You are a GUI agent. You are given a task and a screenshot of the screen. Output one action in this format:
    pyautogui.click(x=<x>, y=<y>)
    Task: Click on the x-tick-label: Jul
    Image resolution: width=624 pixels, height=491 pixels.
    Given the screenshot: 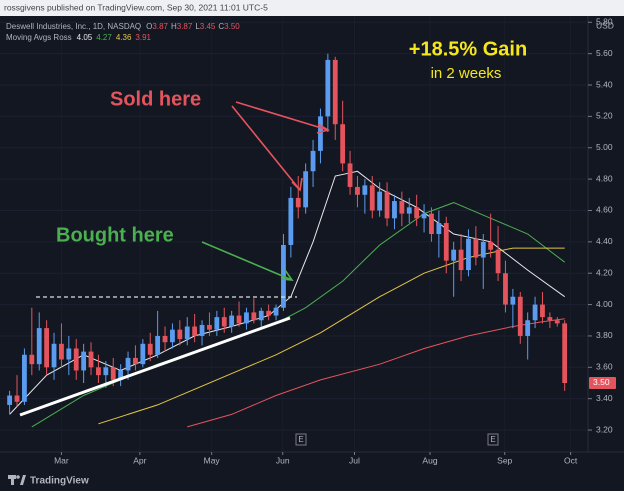 What is the action you would take?
    pyautogui.click(x=354, y=460)
    